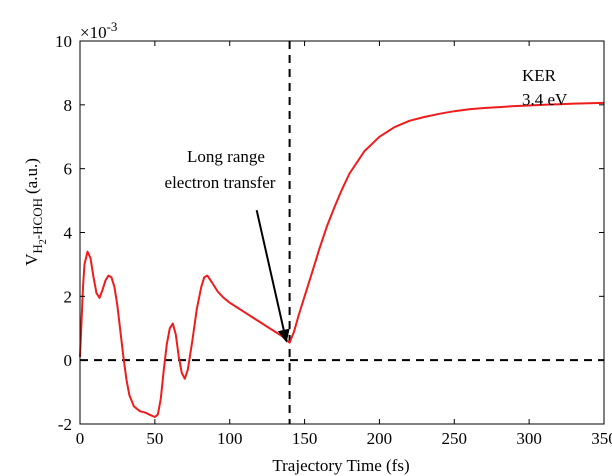 Image resolution: width=612 pixels, height=476 pixels. Describe the element at coordinates (601, 438) in the screenshot. I see `x-tick-label: 350` at that location.